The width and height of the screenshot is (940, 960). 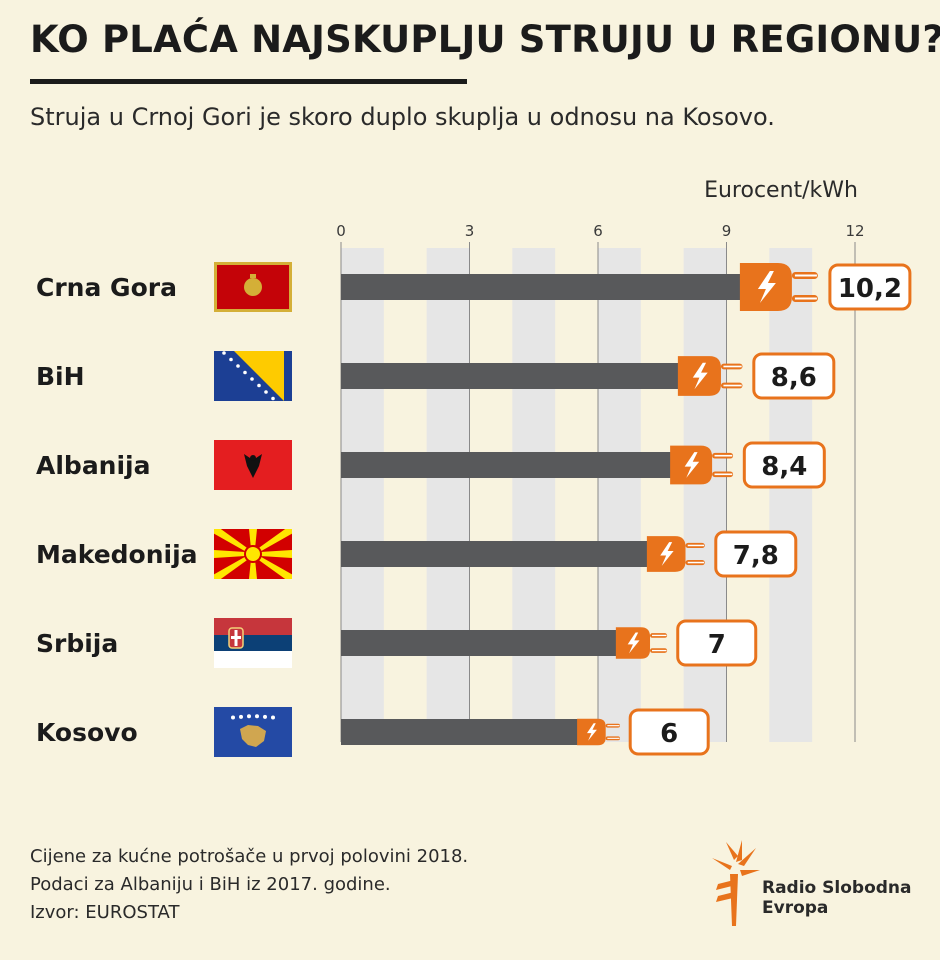 I want to click on chart-title: KO PLAĆA NAJSKUPLJU STRUJU U REGIONU?, so click(x=485, y=39).